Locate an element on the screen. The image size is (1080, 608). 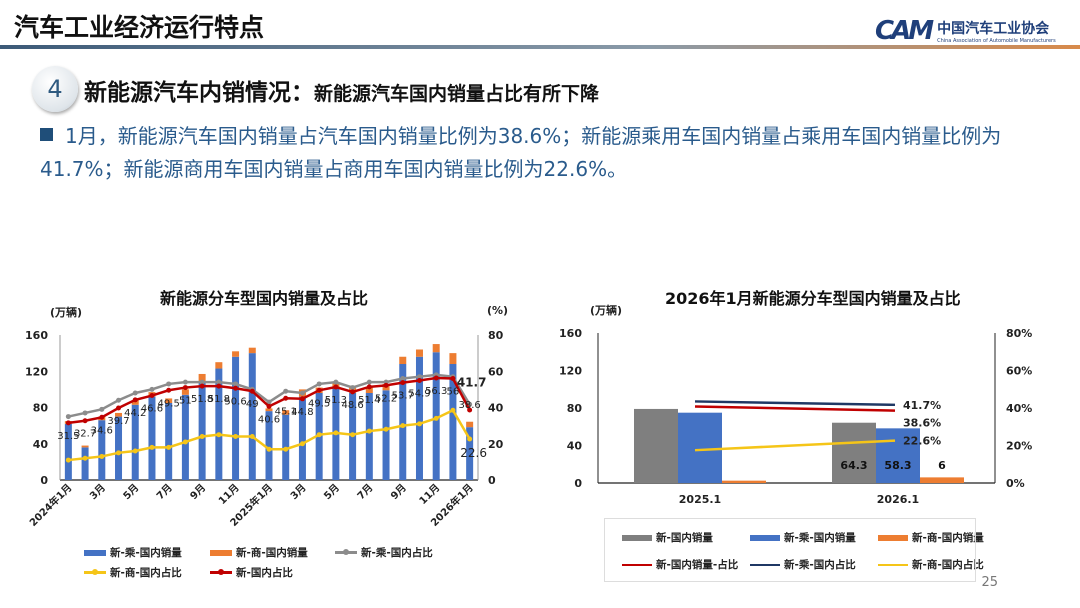
legend-item: 新-国内销量 is located at coordinates (667, 537).